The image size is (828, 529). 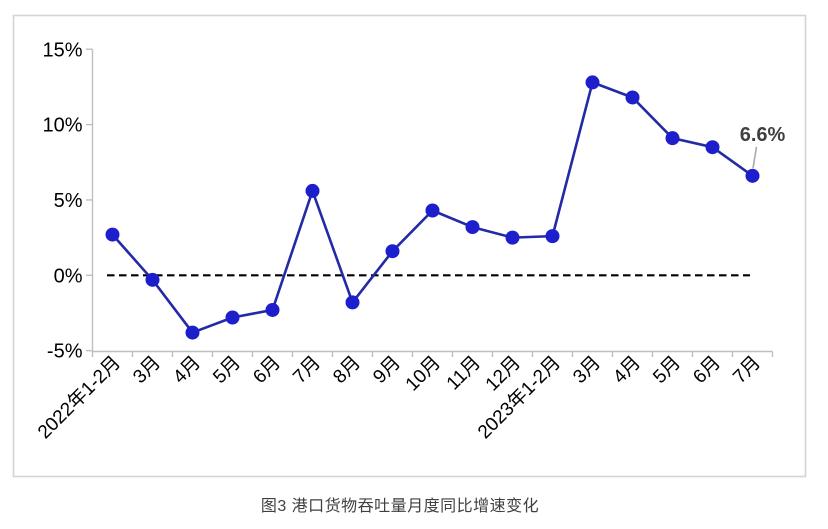 I want to click on x-tick-label: 10月, so click(x=423, y=373).